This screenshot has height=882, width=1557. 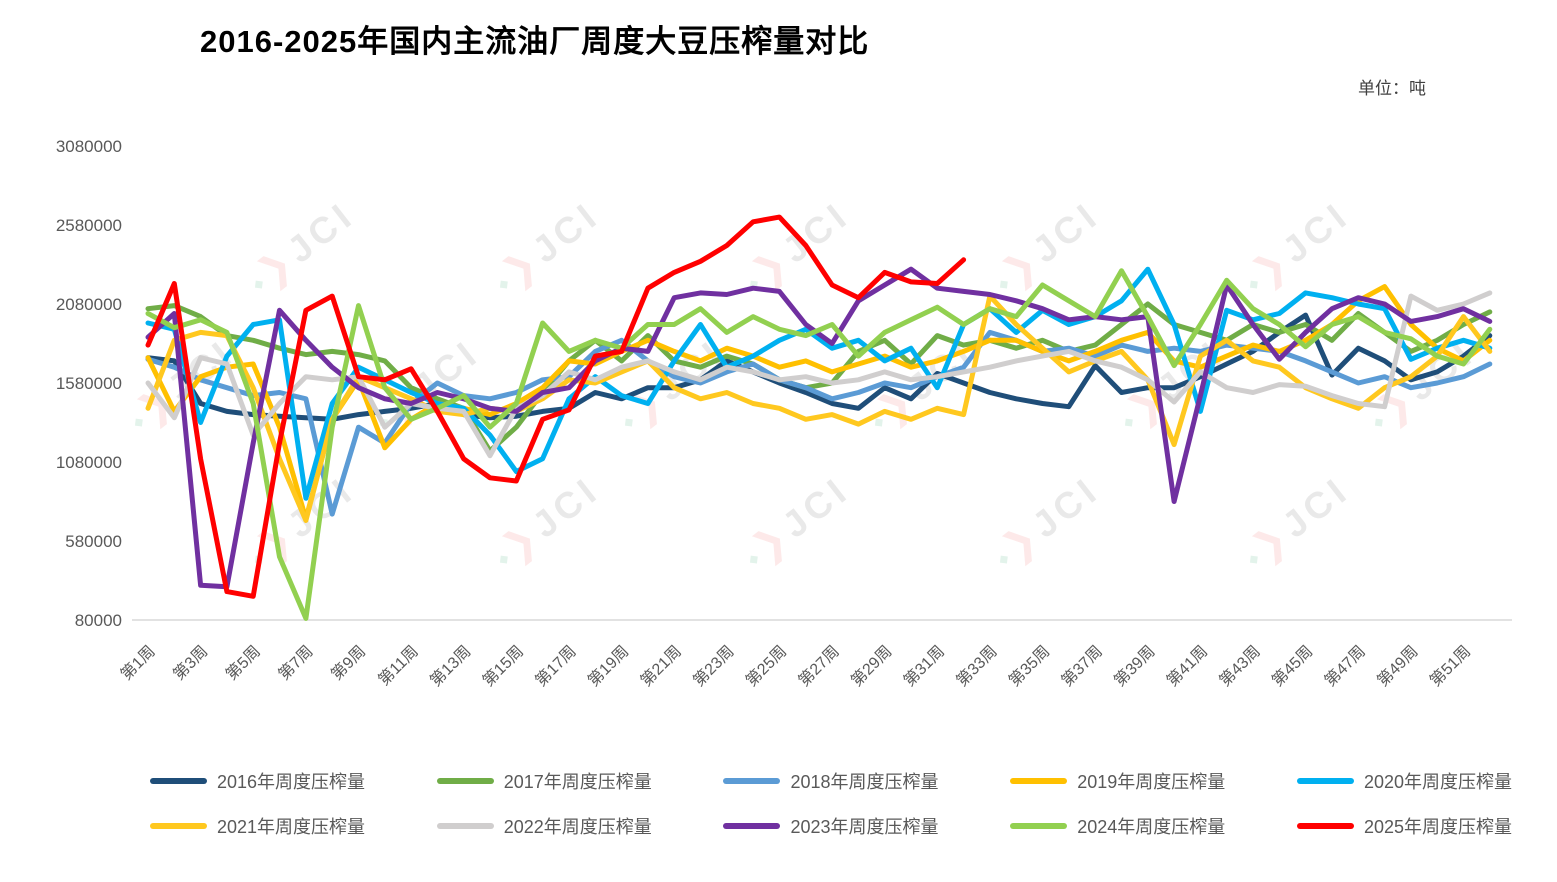 What do you see at coordinates (577, 782) in the screenshot?
I see `legend-label: 2017年周度压榨量` at bounding box center [577, 782].